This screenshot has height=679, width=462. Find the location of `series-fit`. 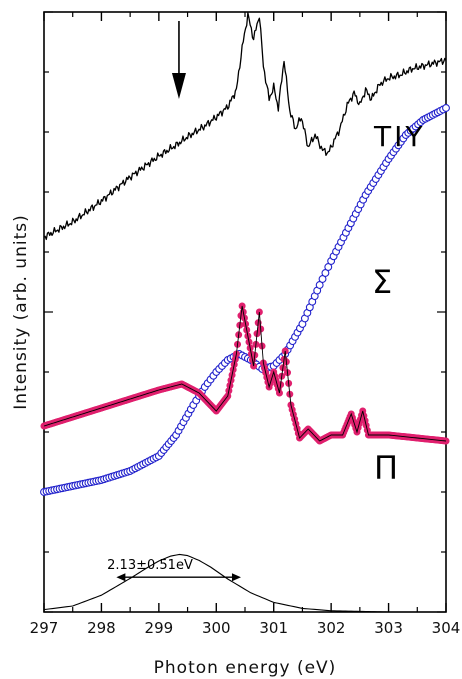

series-fit is located at coordinates (244, 583).